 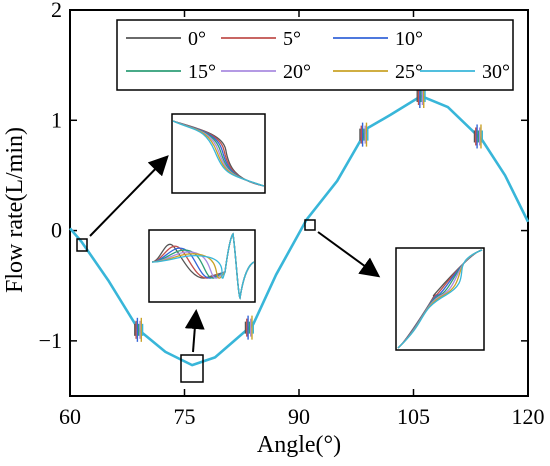 What do you see at coordinates (409, 39) in the screenshot?
I see `legend-label: 10°` at bounding box center [409, 39].